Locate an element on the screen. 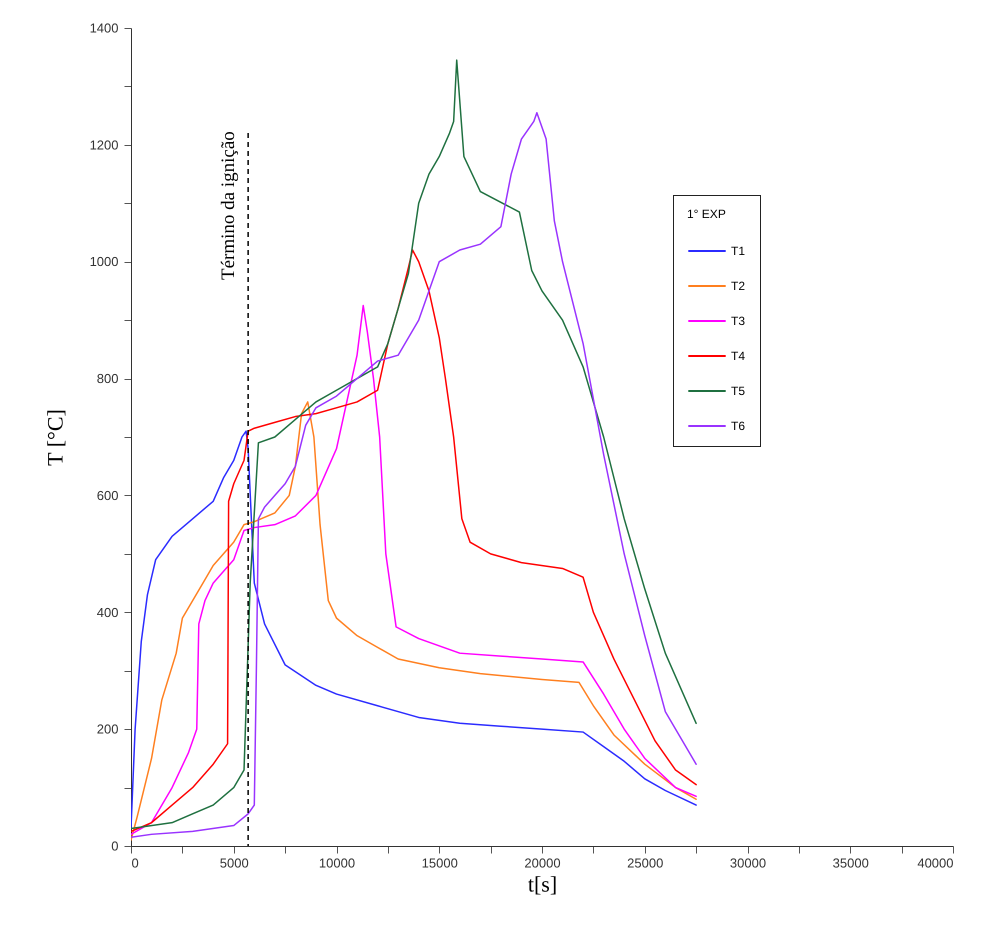 Image resolution: width=981 pixels, height=941 pixels. x-tick-label: 15000 is located at coordinates (440, 863).